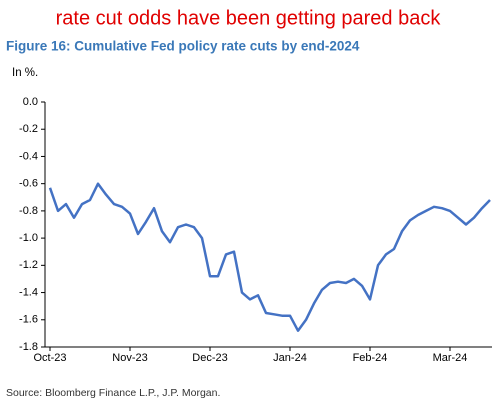 The width and height of the screenshot is (497, 407). I want to click on y-tick-label: -1.4, so click(28, 292).